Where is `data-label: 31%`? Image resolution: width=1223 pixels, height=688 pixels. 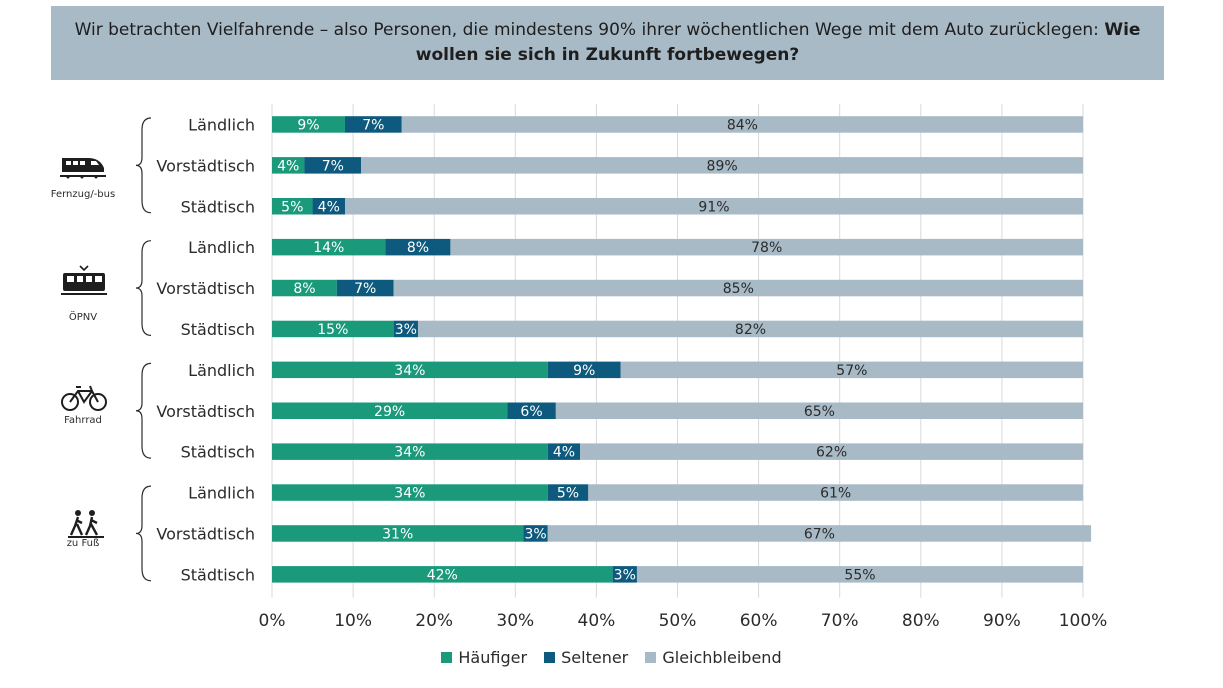 data-label: 31% is located at coordinates (397, 534).